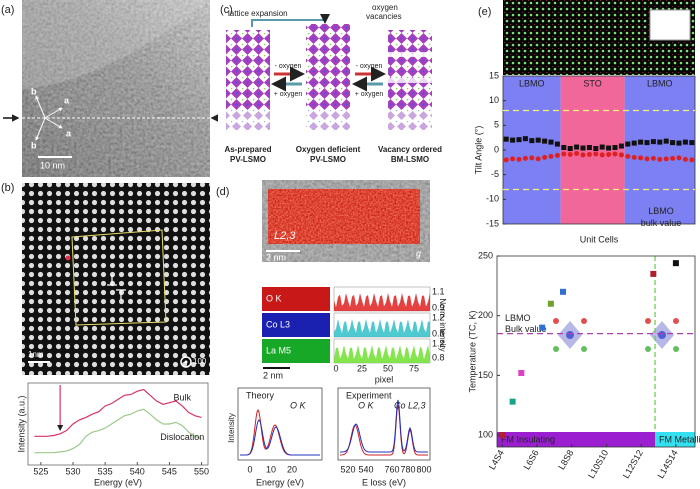 Image resolution: width=700 pixels, height=489 pixels. Describe the element at coordinates (72, 471) in the screenshot. I see `x-tick-label: 530` at that location.